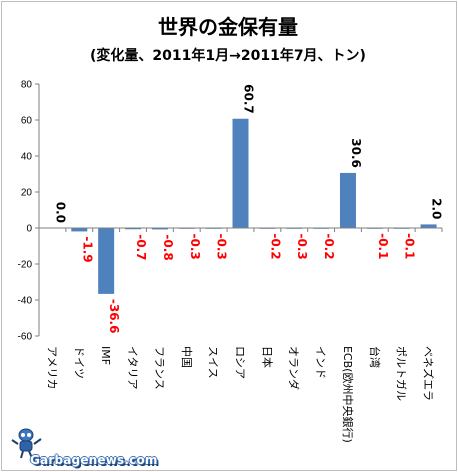 The height and width of the screenshot is (472, 458). Describe the element at coordinates (401, 373) in the screenshot. I see `category-label: ポルトガル` at that location.